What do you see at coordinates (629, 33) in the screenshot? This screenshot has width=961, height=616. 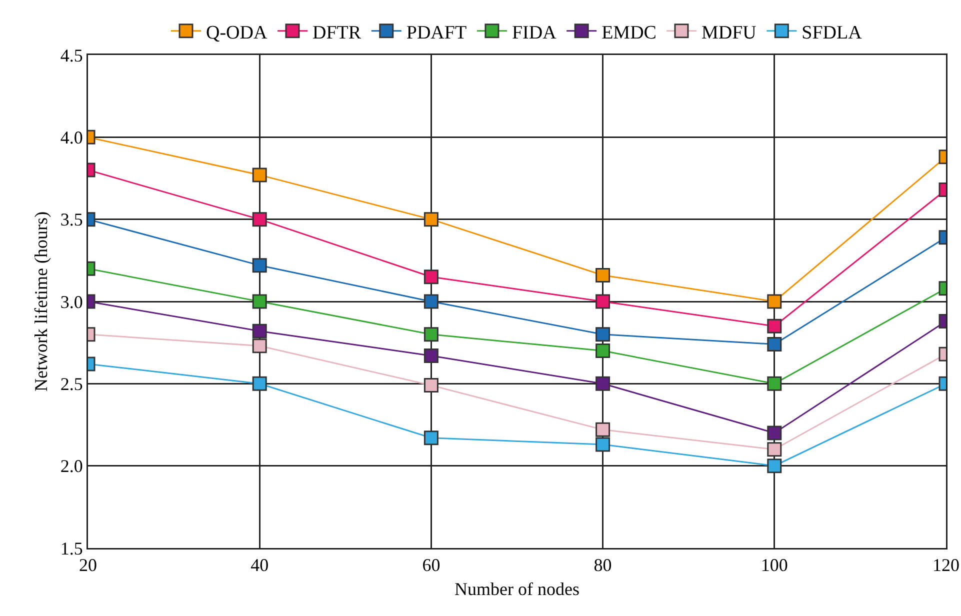 I see `legend-label: EMDC` at bounding box center [629, 33].